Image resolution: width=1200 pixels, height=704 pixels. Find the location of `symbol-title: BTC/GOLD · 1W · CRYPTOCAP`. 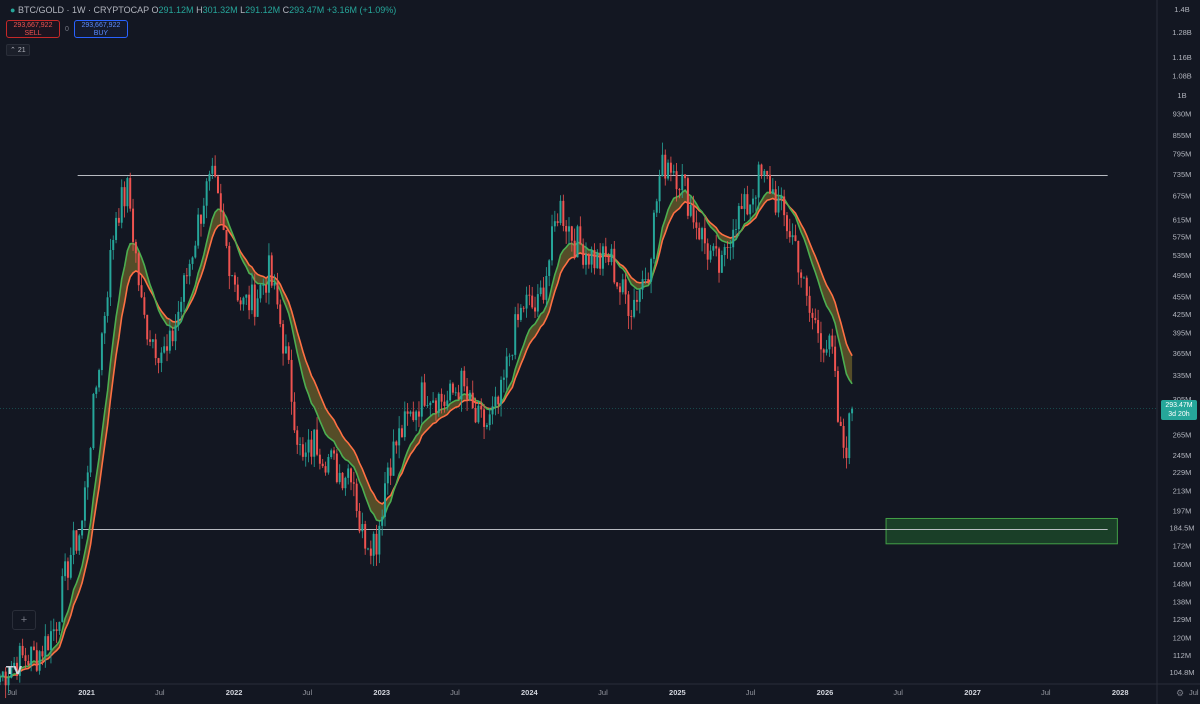

symbol-title: BTC/GOLD · 1W · CRYPTOCAP is located at coordinates (83, 10).